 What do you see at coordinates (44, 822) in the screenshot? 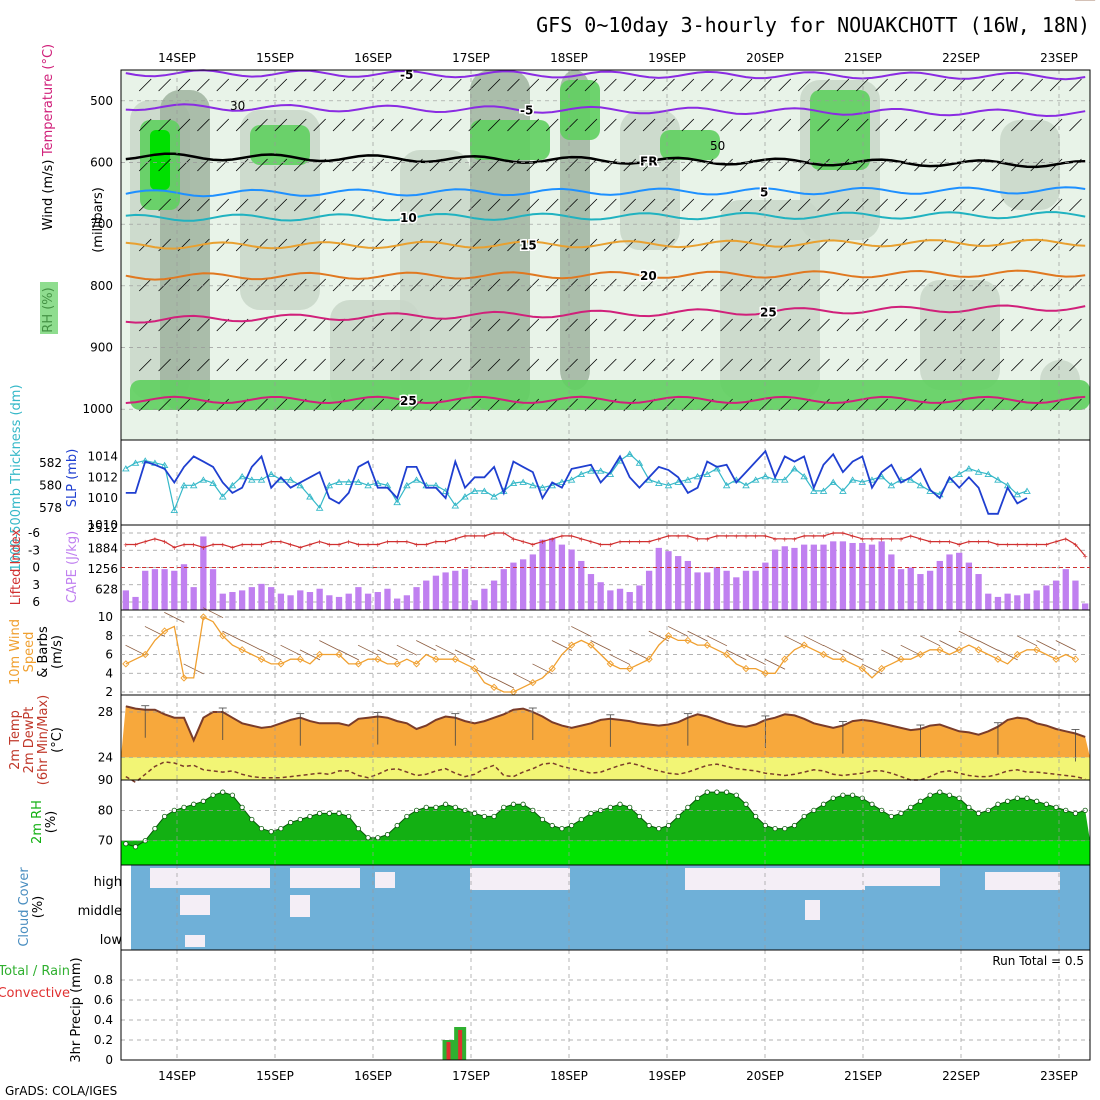
I see `axis-title: 2m RH(%)` at bounding box center [44, 822].